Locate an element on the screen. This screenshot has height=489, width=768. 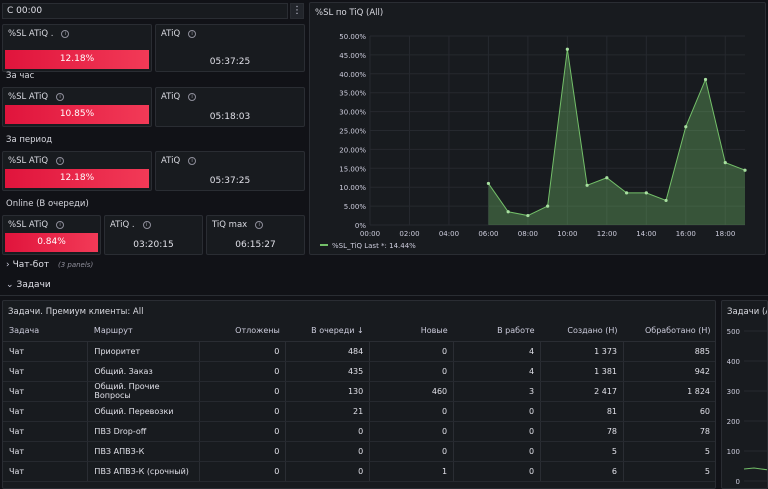
y-tick-label: 15.00% is located at coordinates (352, 169).